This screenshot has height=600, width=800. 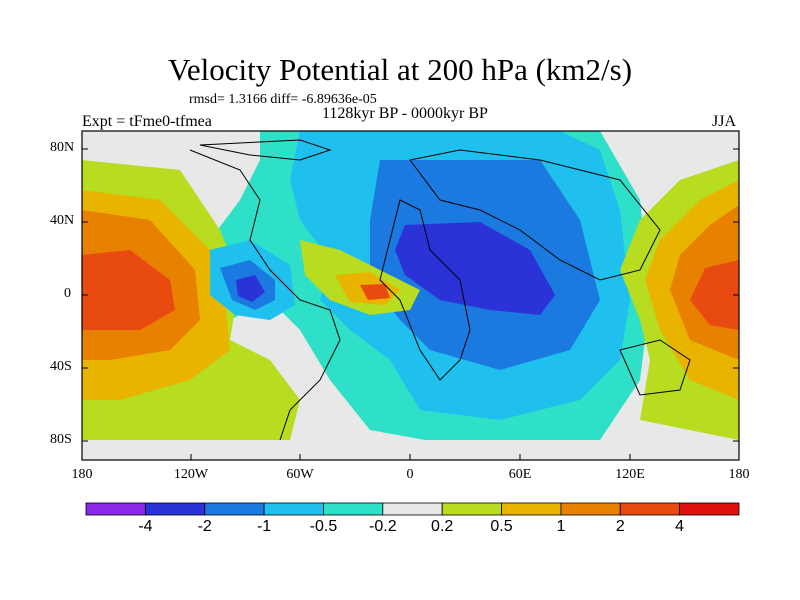 I want to click on x-tick-label: 60E, so click(x=520, y=474).